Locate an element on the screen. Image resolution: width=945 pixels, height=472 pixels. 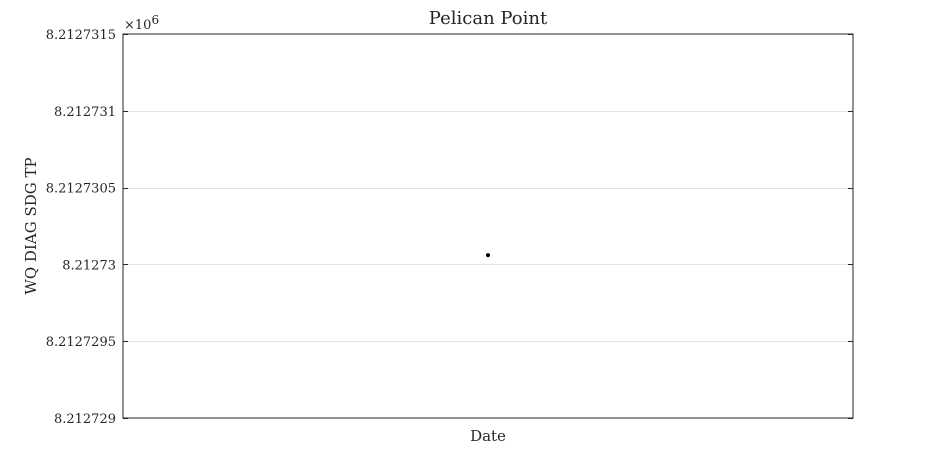
y-axis-multiplier: ×10⁶ is located at coordinates (141, 23).